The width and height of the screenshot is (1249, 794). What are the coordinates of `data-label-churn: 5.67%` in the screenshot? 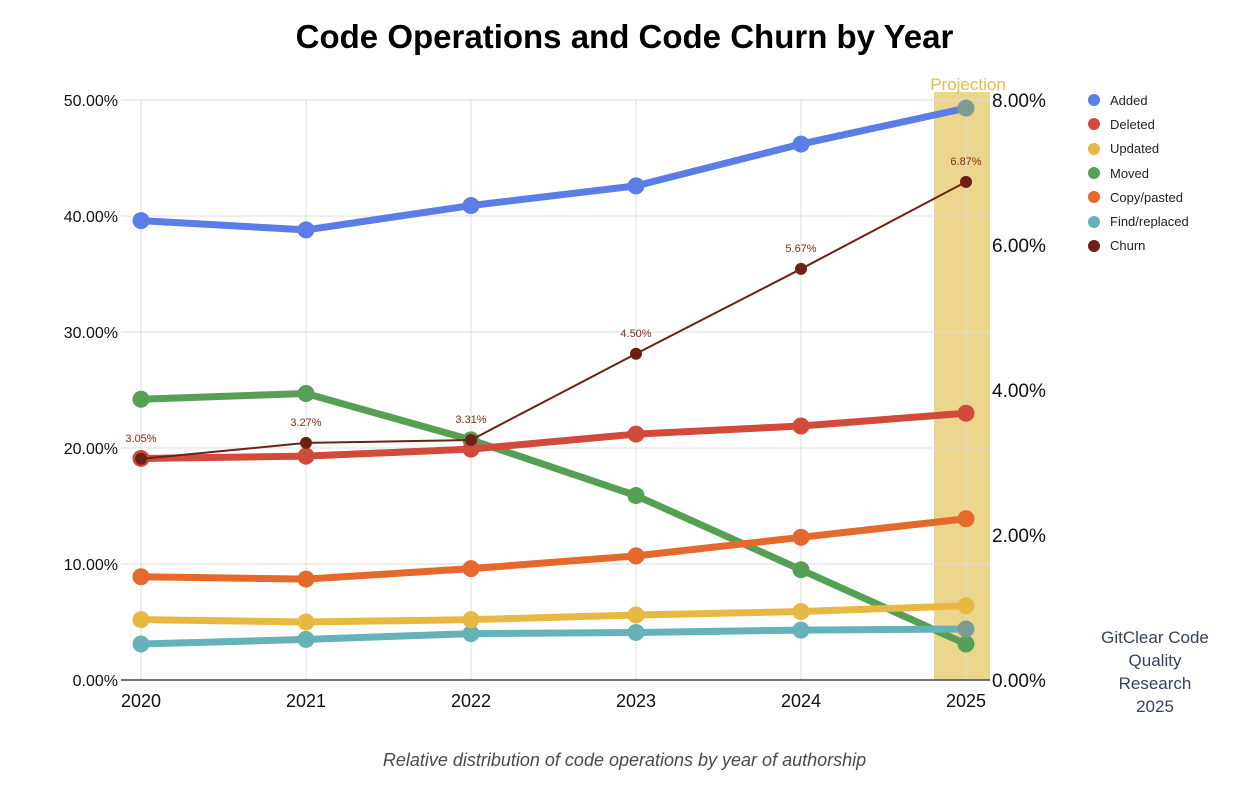 It's located at (800, 249).